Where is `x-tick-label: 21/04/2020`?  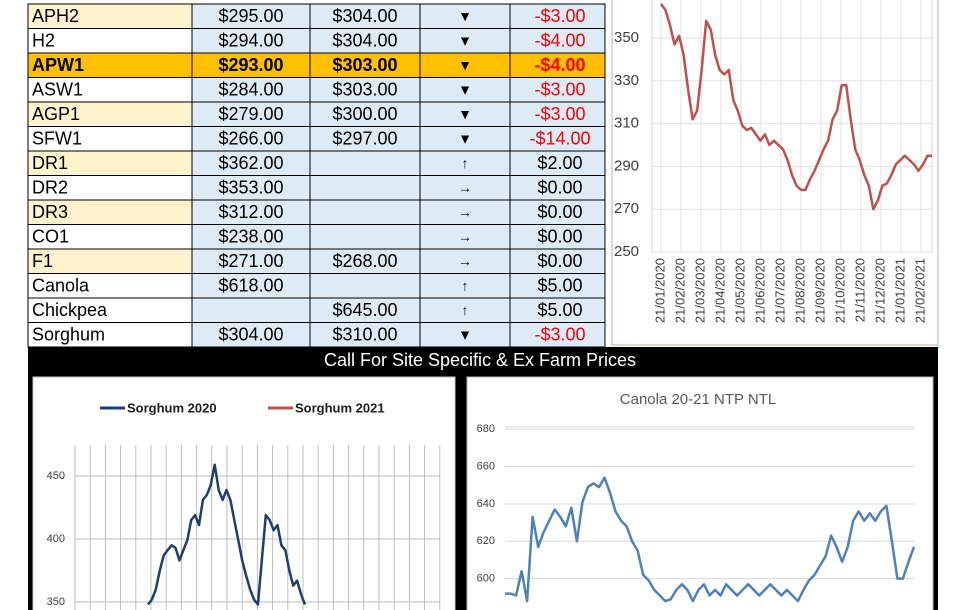
x-tick-label: 21/04/2020 is located at coordinates (719, 290).